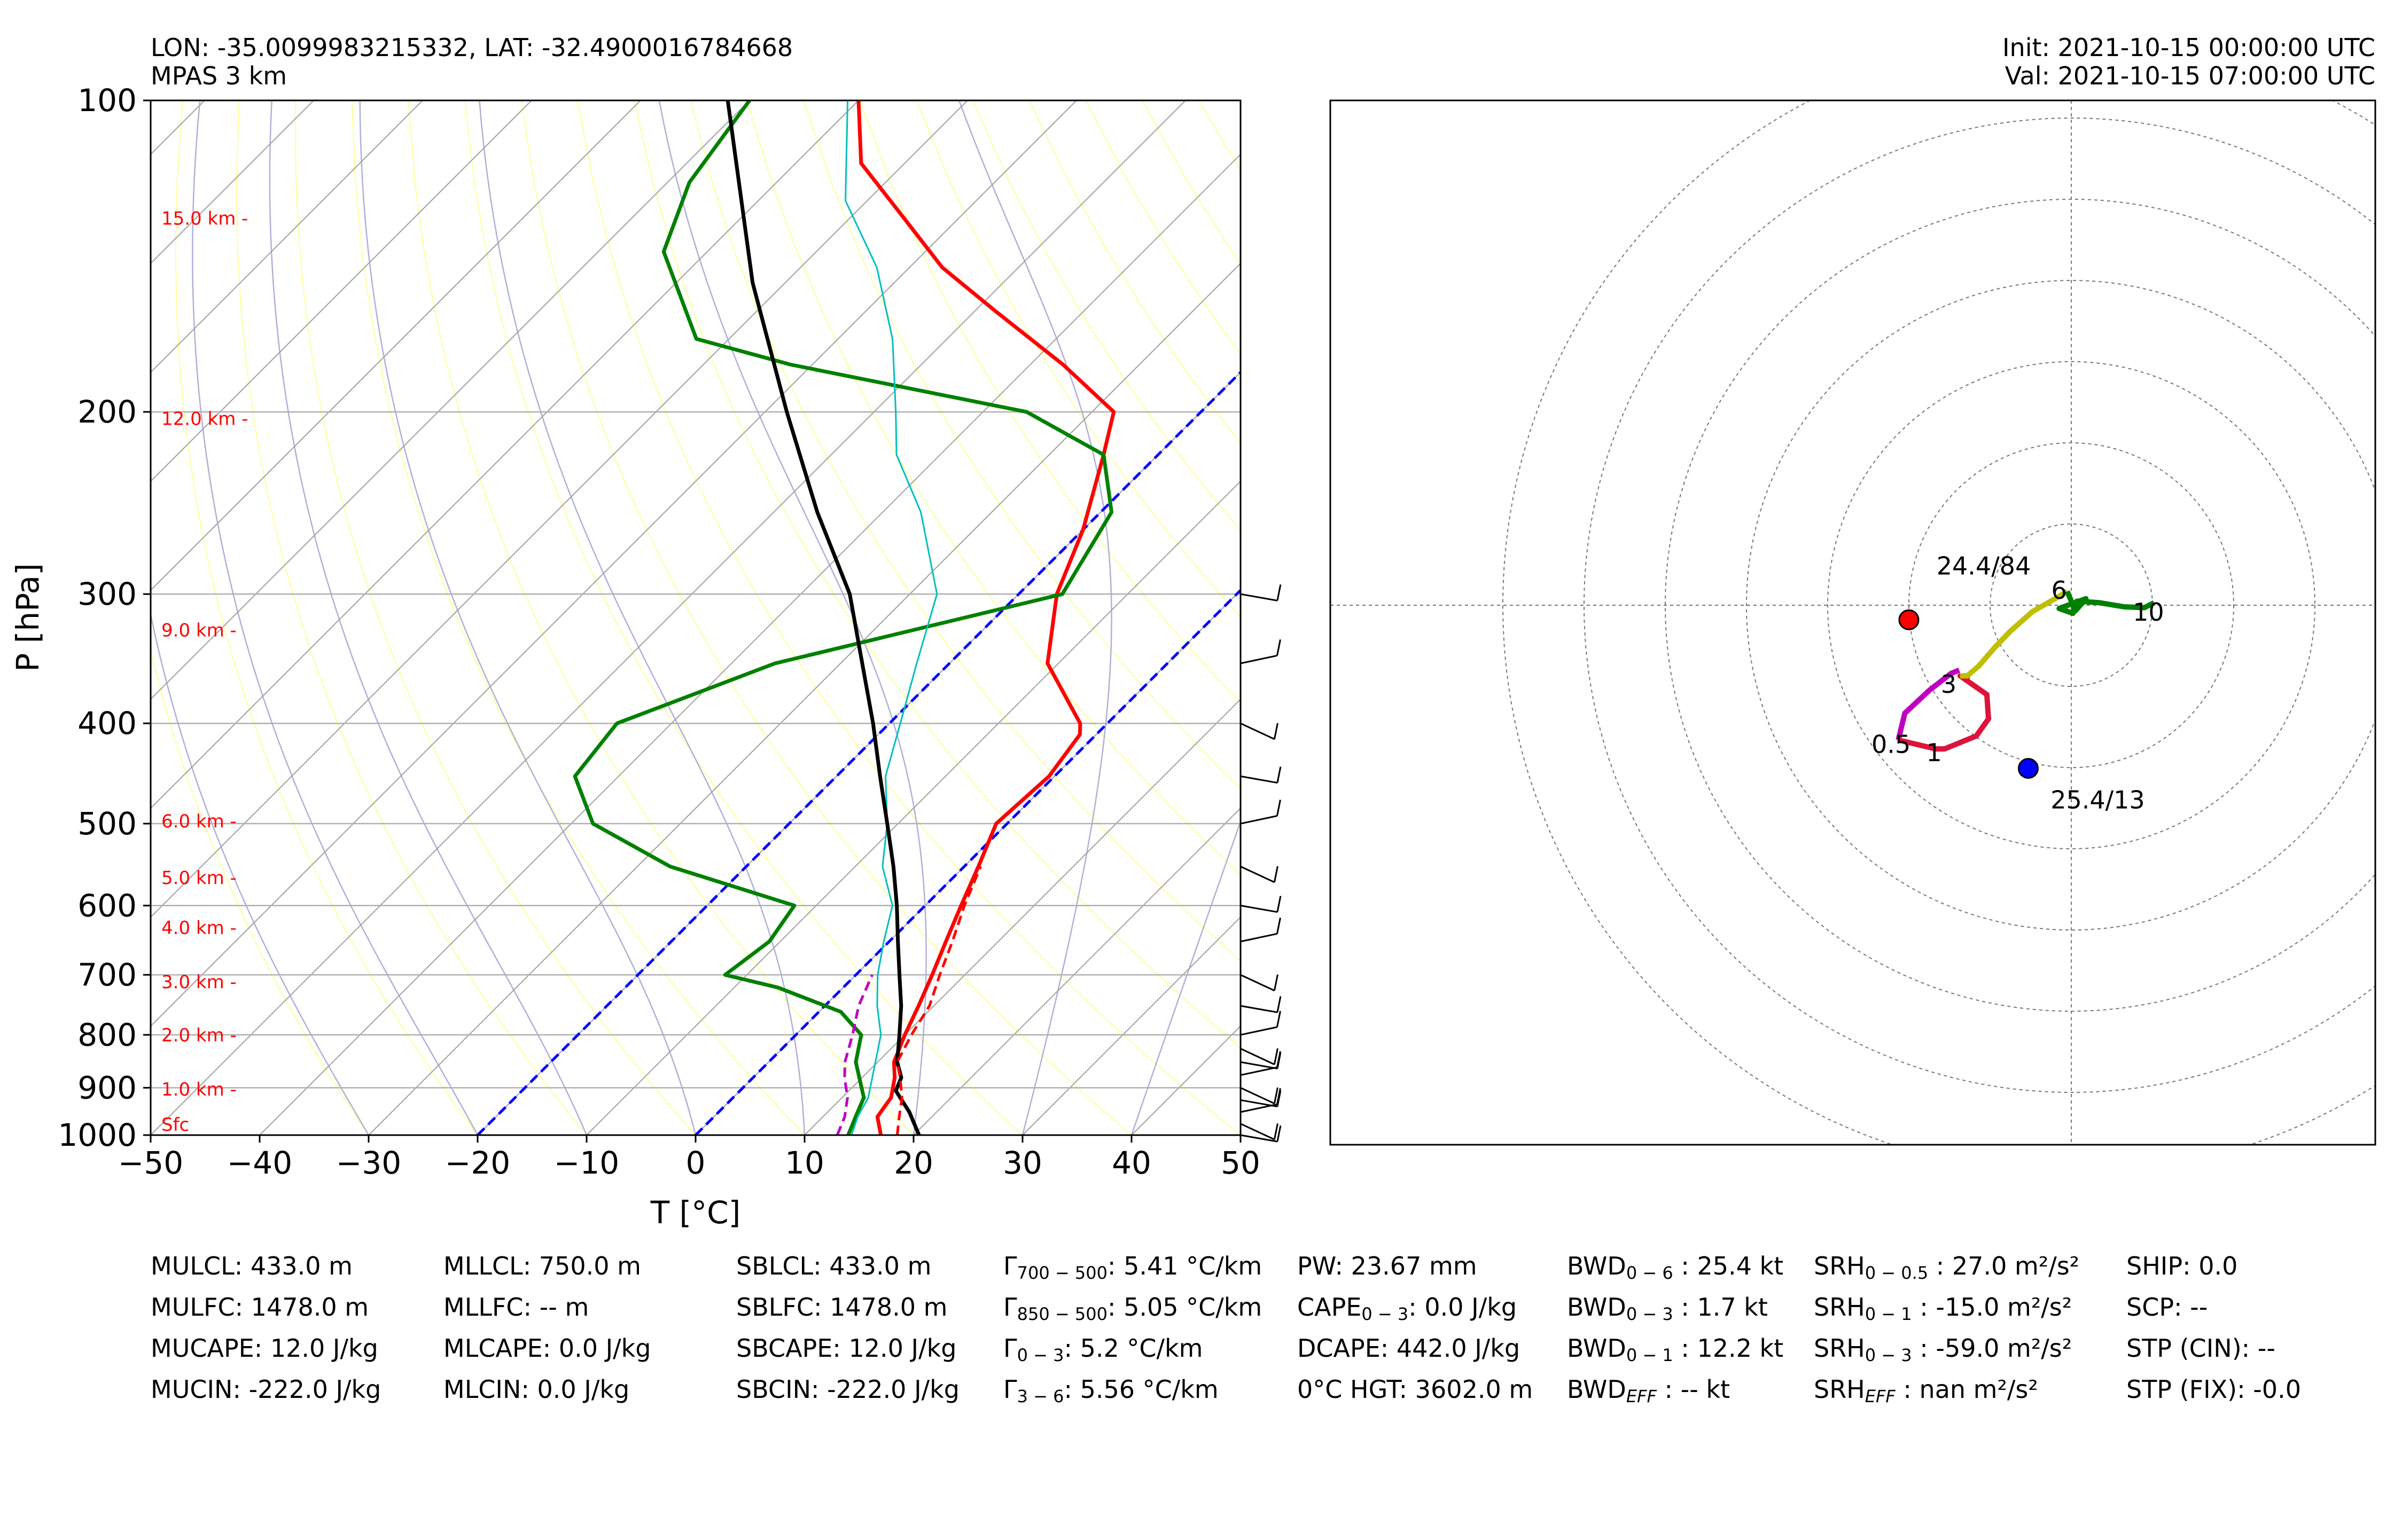 The width and height of the screenshot is (2402, 1540). What do you see at coordinates (1649, 1273) in the screenshot?
I see `index-subscript: 0 − 6` at bounding box center [1649, 1273].